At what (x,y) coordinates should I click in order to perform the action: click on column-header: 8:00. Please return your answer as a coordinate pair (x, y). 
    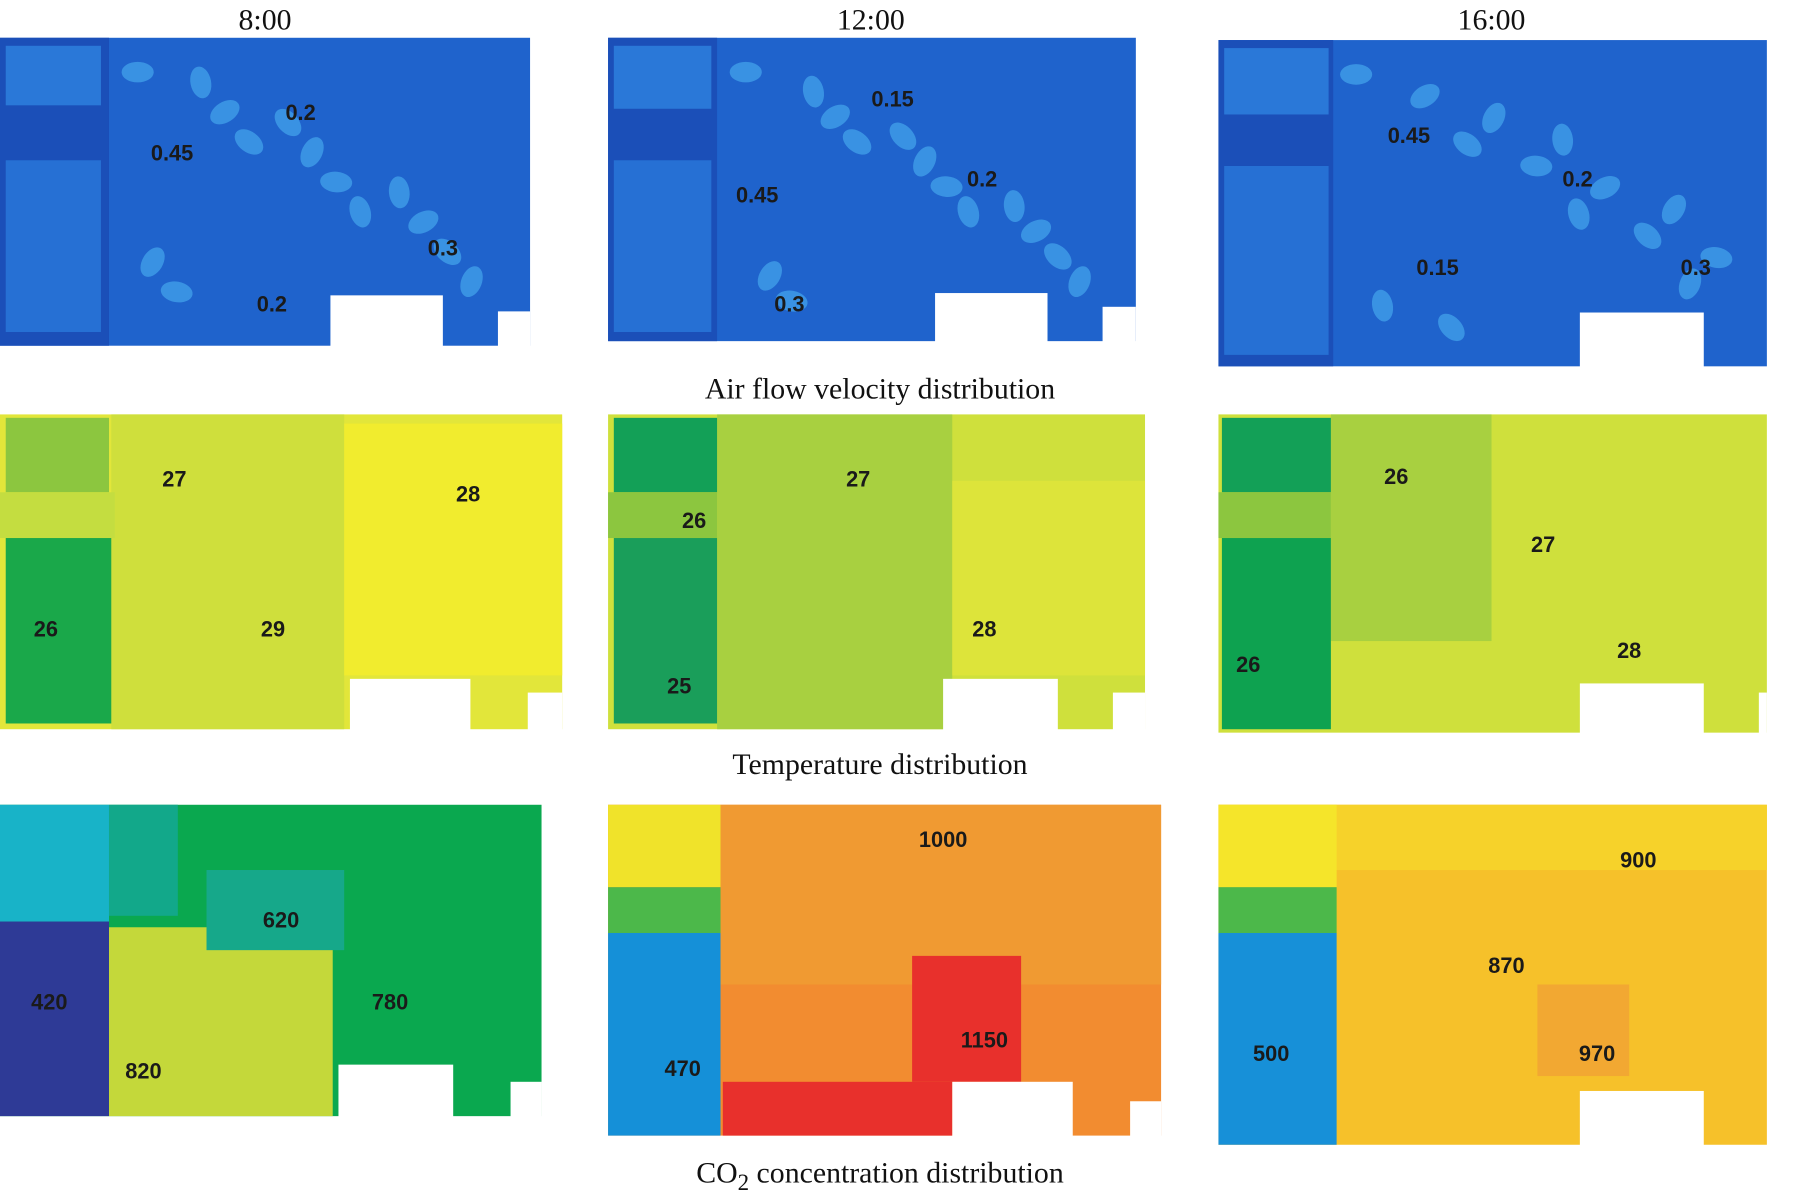
    Looking at the image, I should click on (265, 20).